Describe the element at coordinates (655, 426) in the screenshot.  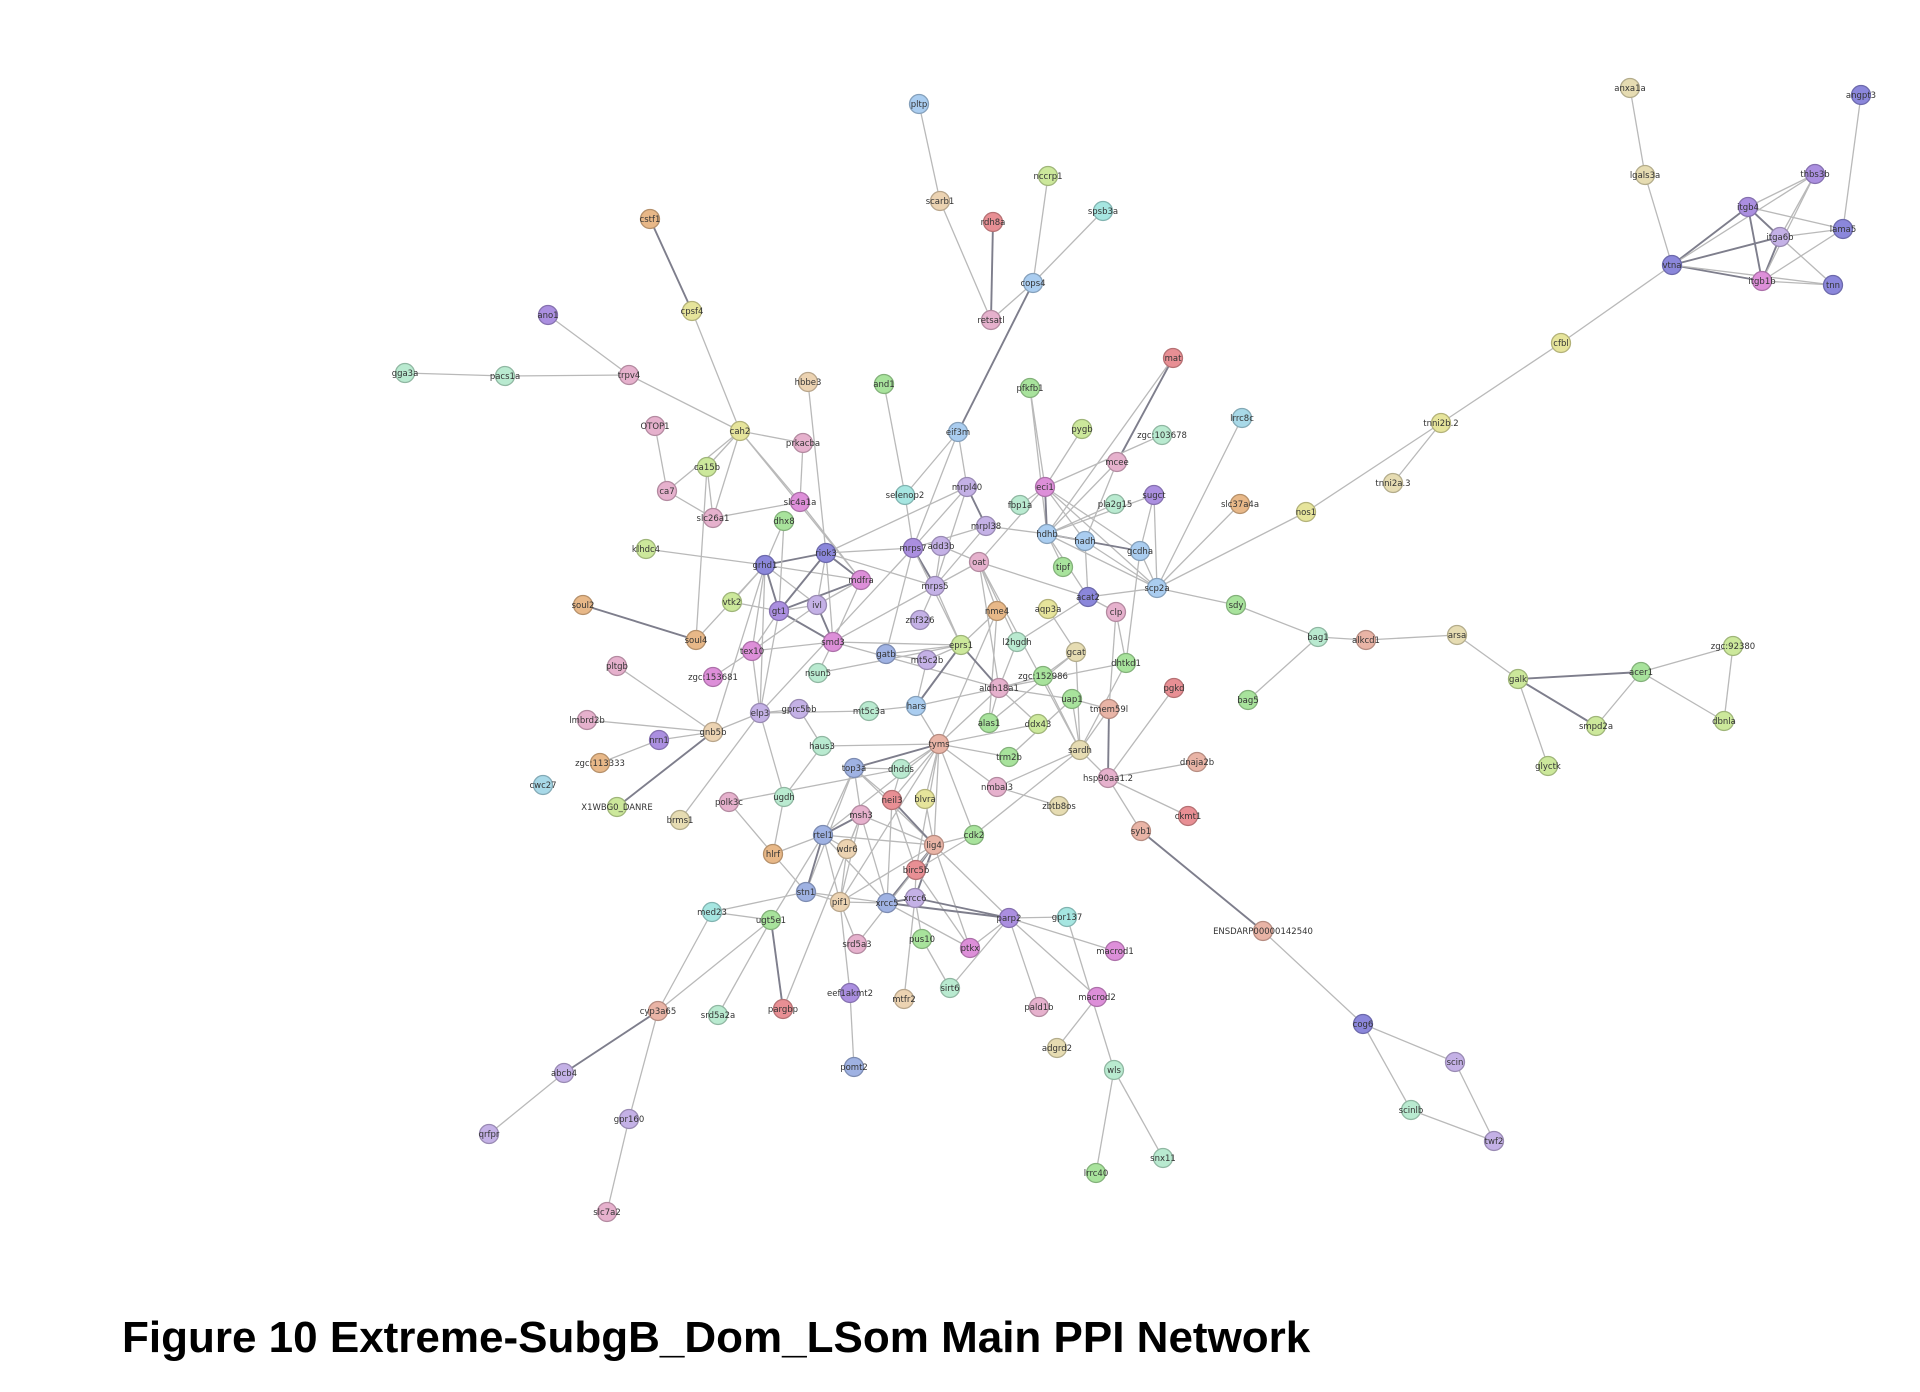
I see `node-otop1: OTOP1` at that location.